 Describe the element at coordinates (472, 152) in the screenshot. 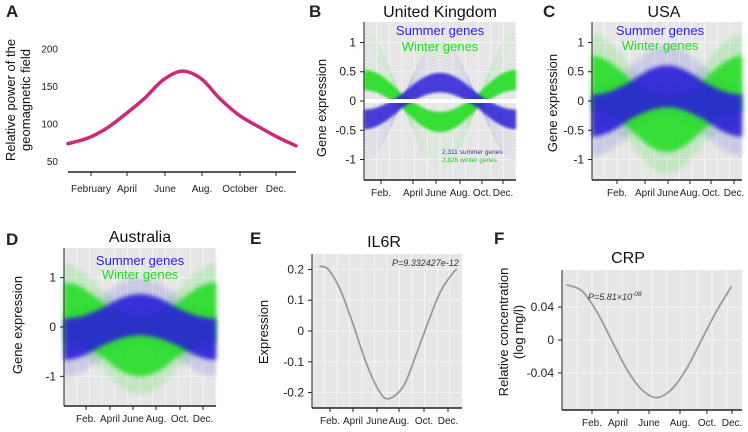

I see `annotation-summer-count: 2,311 summer genes` at that location.